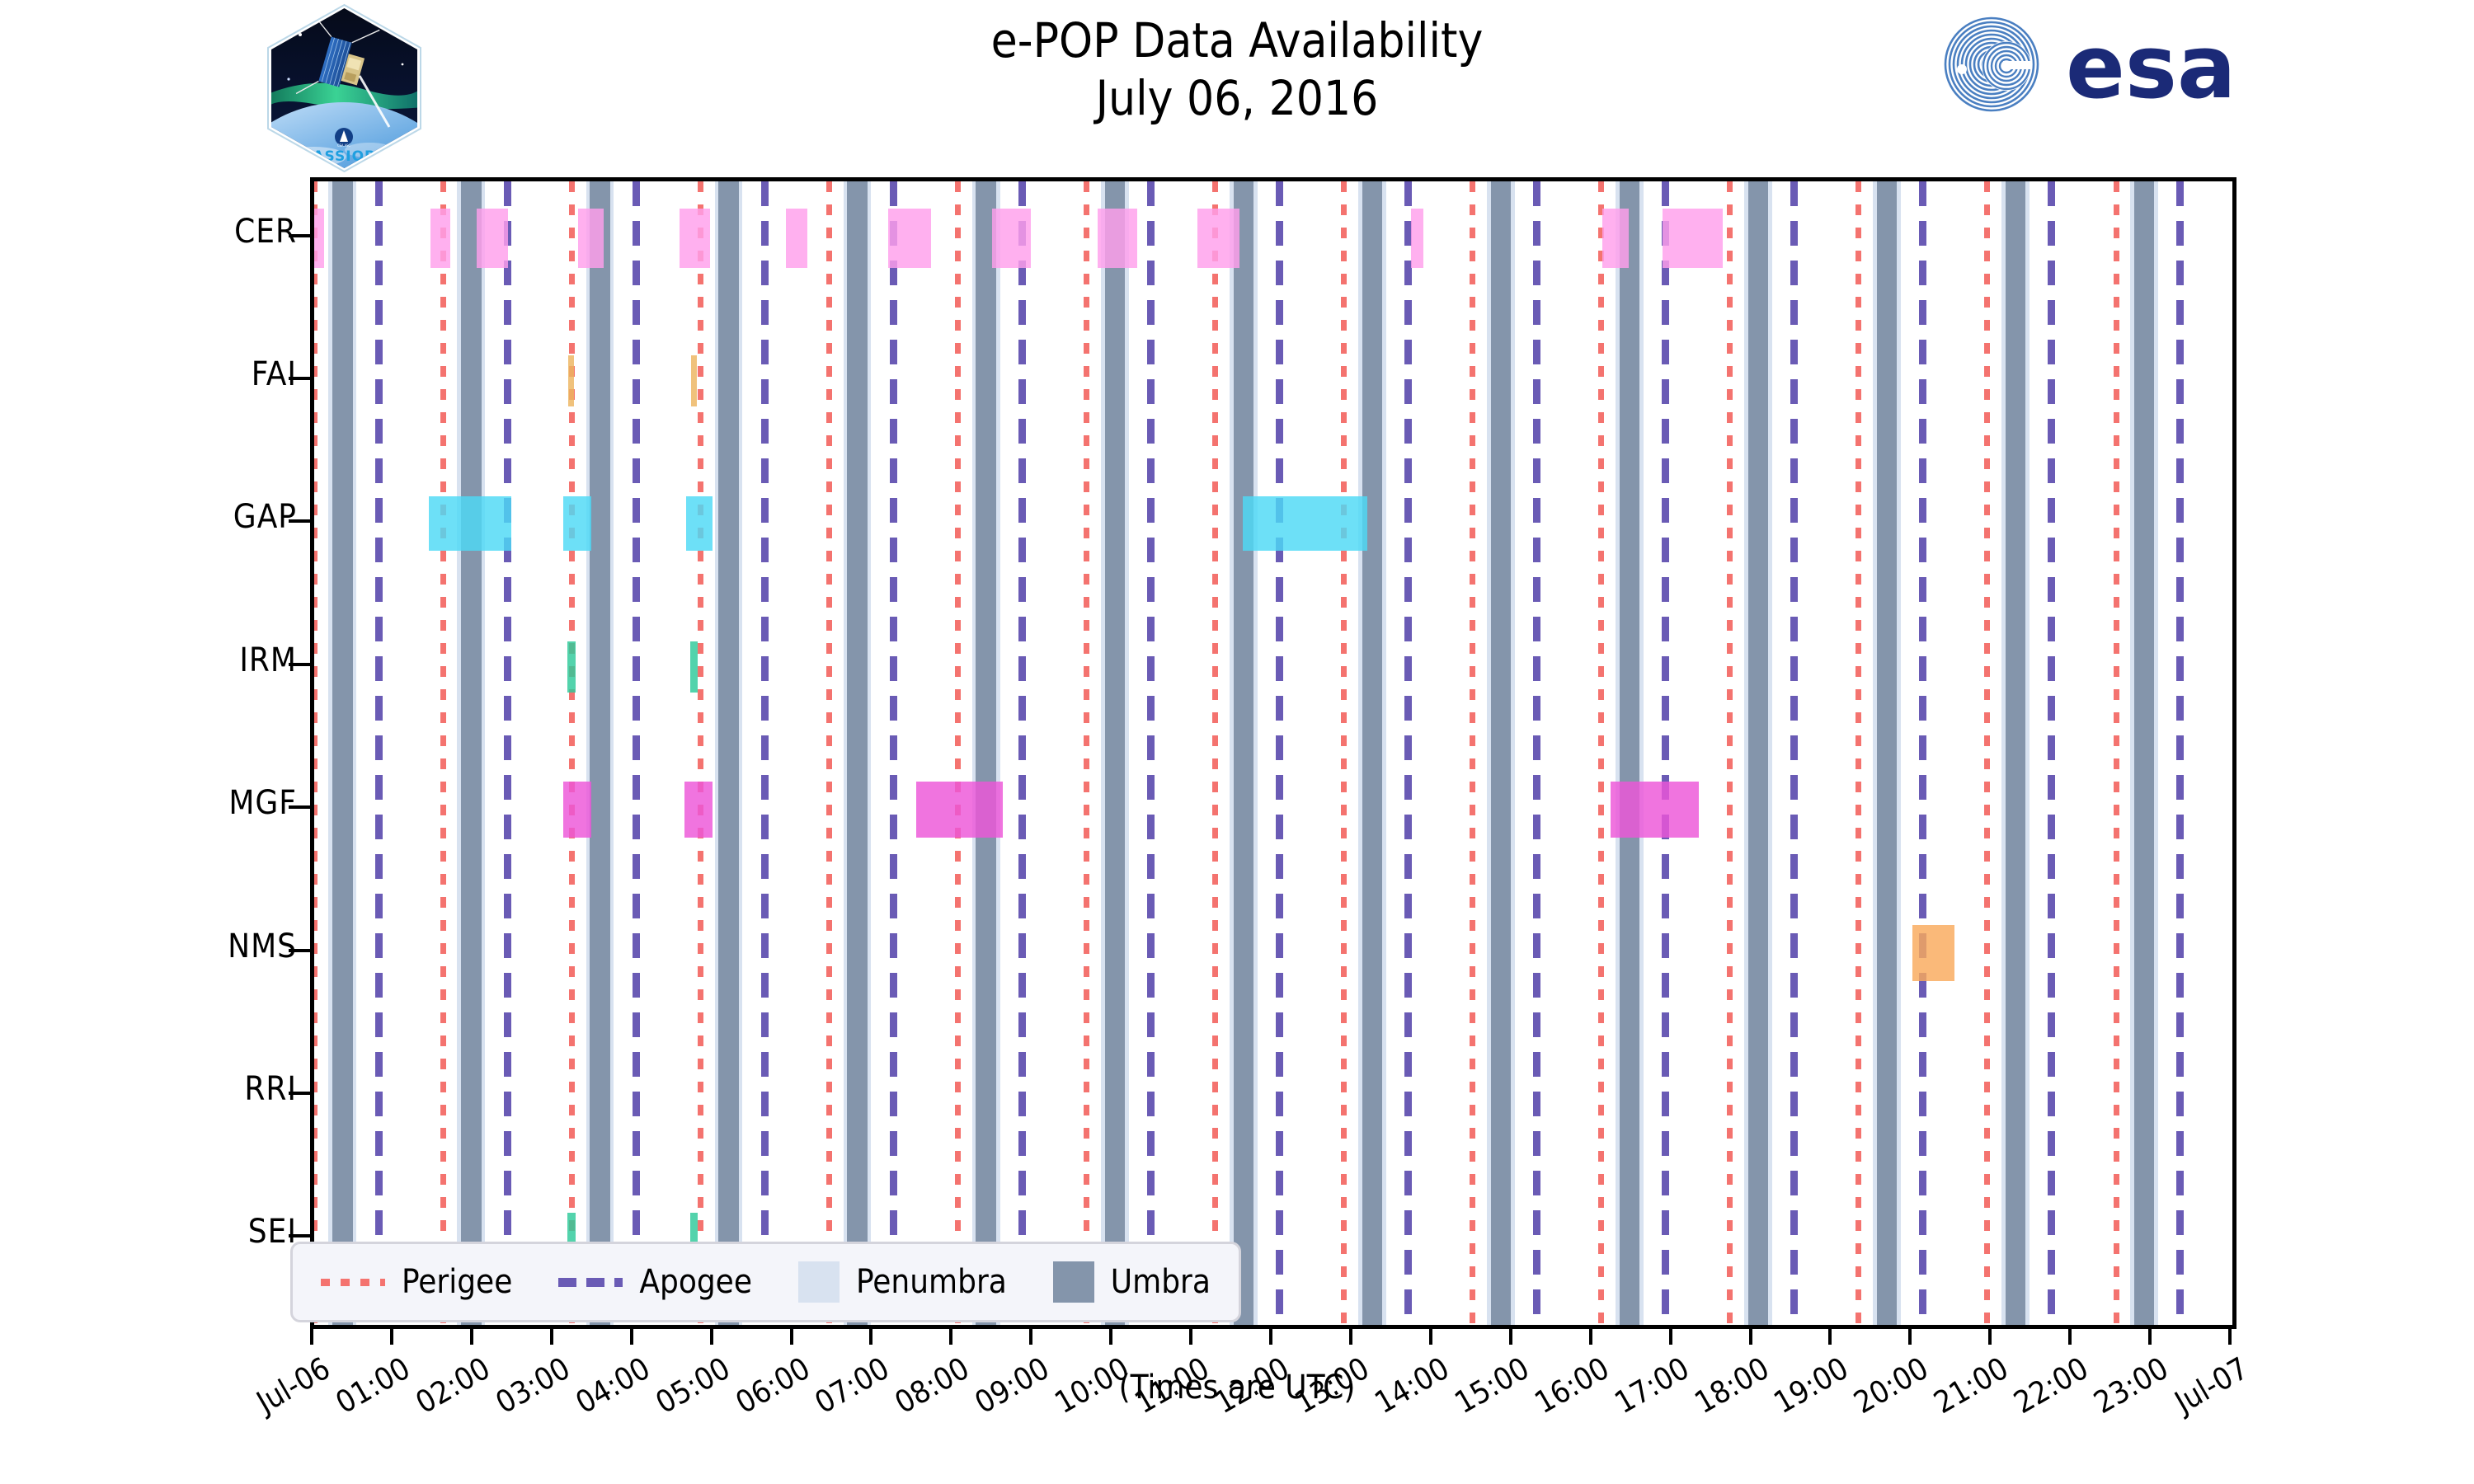 This screenshot has width=2474, height=1484. I want to click on y-axis-label-rri: RRI, so click(270, 1088).